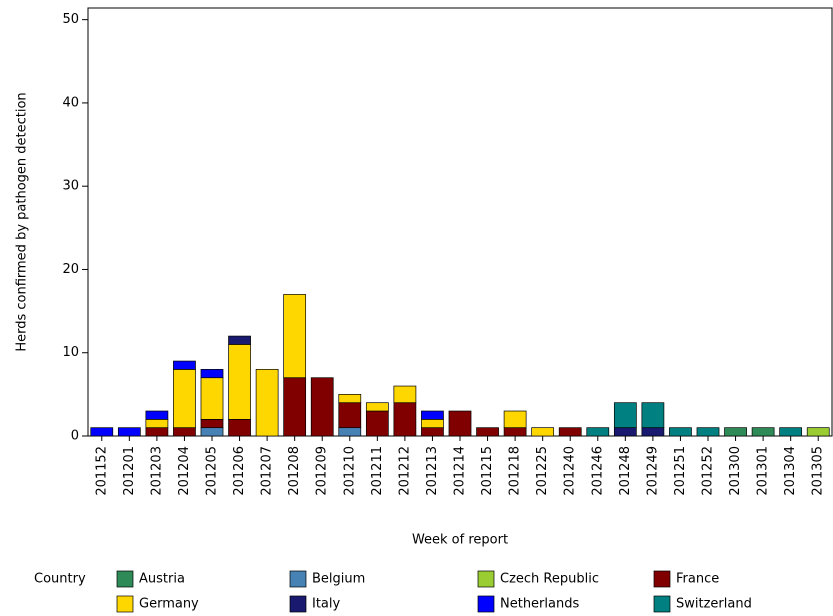  What do you see at coordinates (70, 269) in the screenshot?
I see `y-tick-label: 20` at bounding box center [70, 269].